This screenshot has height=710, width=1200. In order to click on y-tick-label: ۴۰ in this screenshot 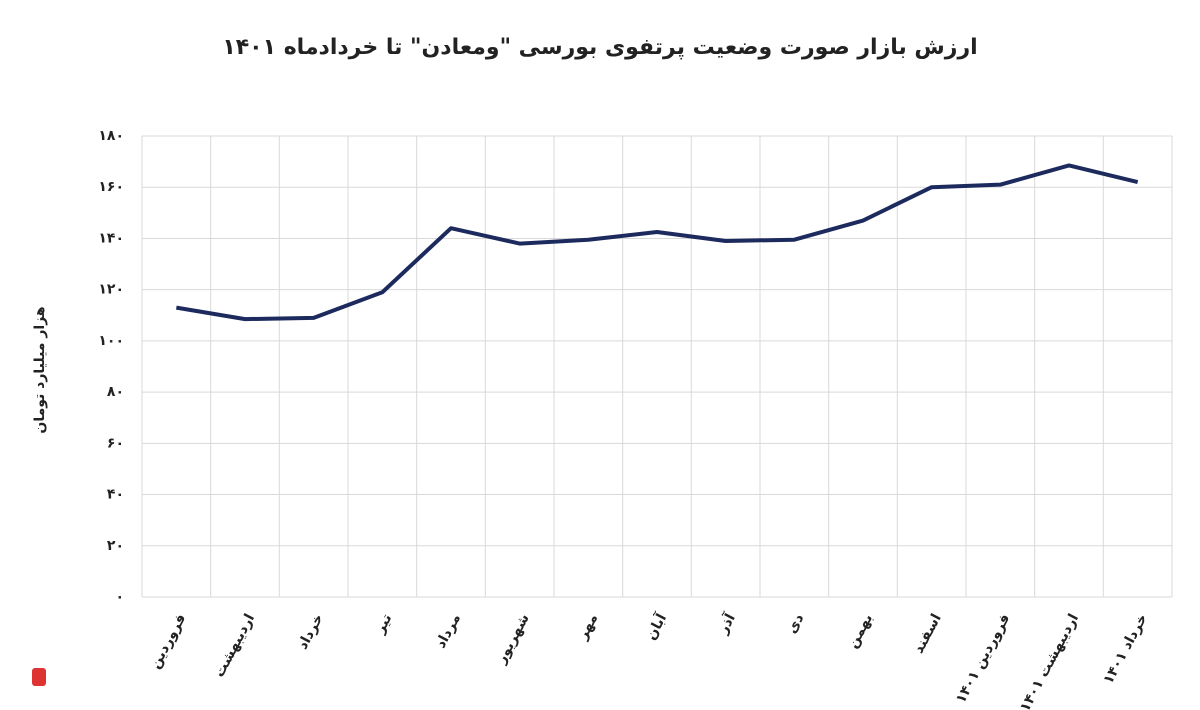, I will do `click(115, 495)`.